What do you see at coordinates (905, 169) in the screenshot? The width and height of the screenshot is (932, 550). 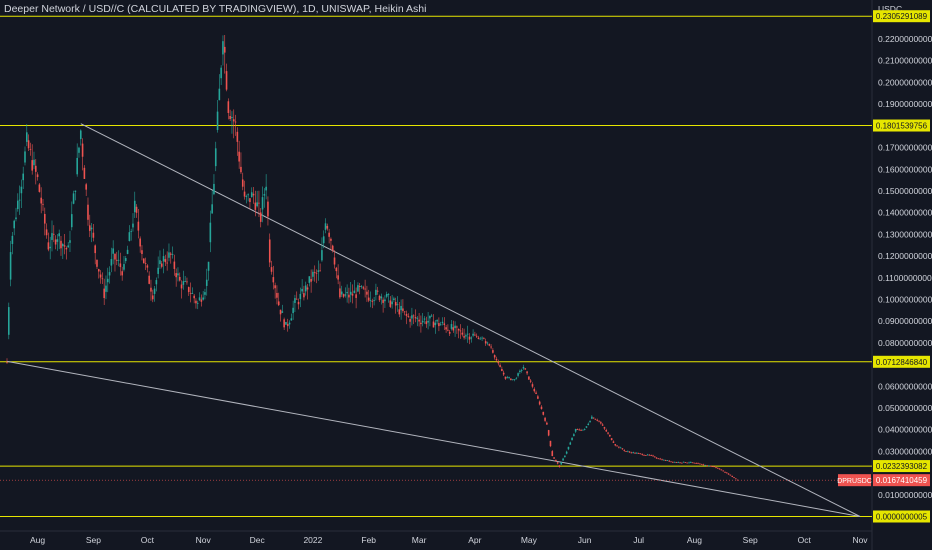 I see `y-tick-label: 0.1600000000` at bounding box center [905, 169].